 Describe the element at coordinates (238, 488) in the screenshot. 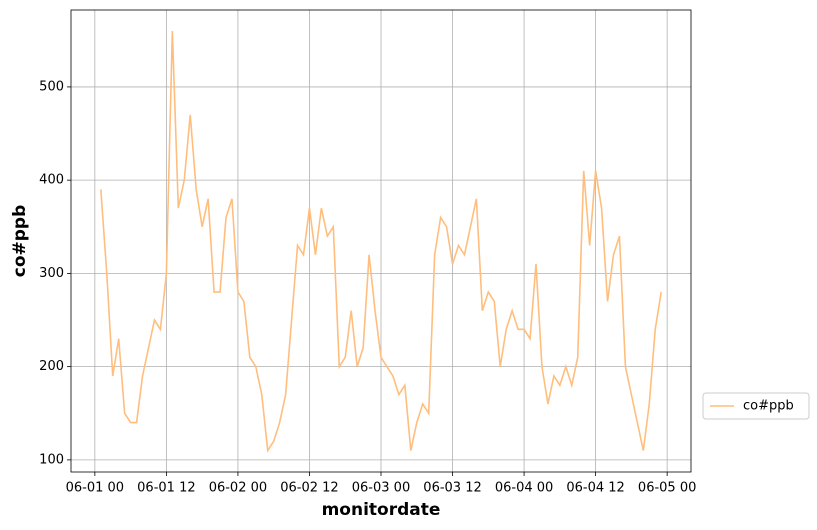

I see `x-tick-label: 06-02 00` at that location.